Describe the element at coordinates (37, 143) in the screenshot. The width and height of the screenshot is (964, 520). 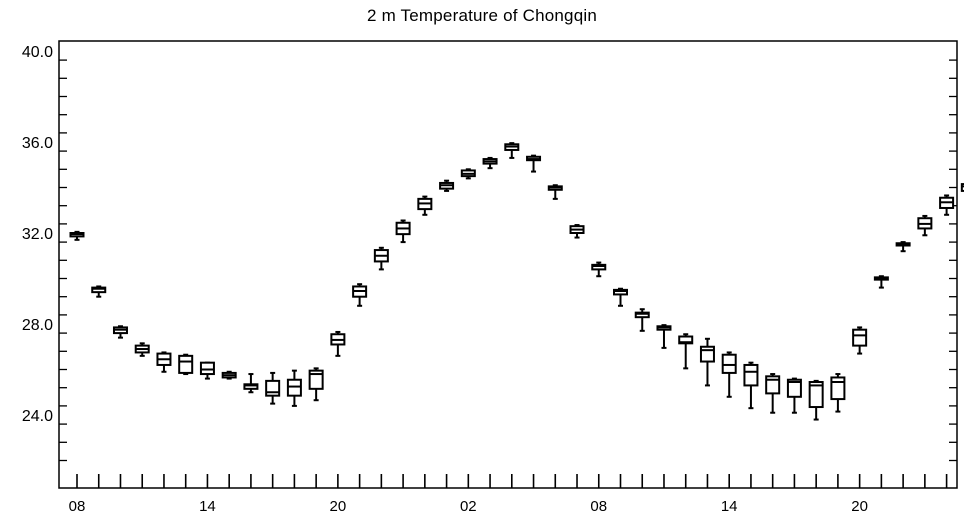
I see `y-tick-label: 36.0` at that location.